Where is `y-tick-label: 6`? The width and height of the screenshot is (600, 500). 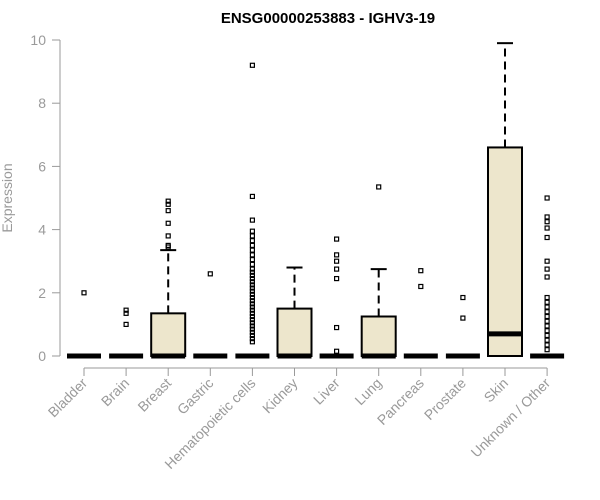 y-tick-label: 6 is located at coordinates (42, 166).